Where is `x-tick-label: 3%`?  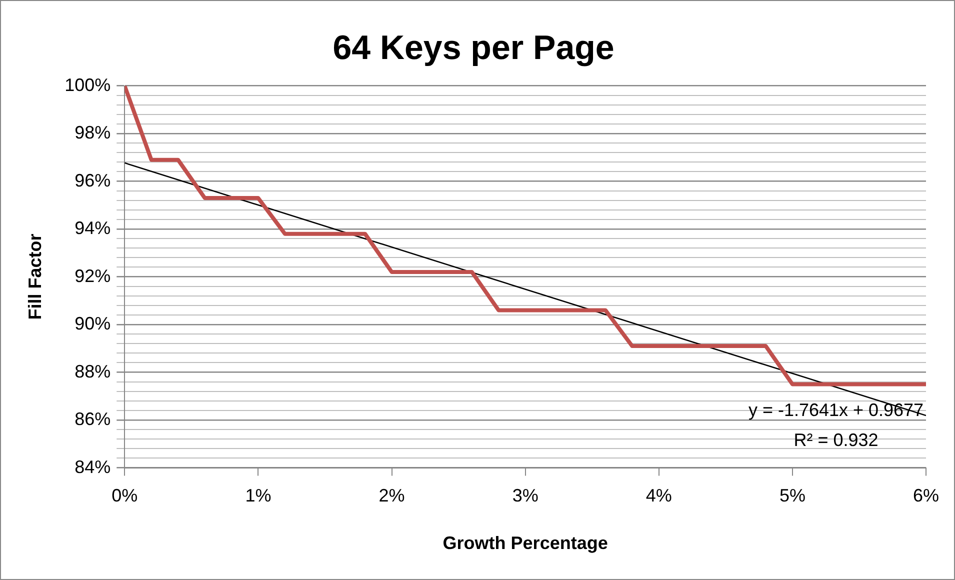
x-tick-label: 3% is located at coordinates (525, 496).